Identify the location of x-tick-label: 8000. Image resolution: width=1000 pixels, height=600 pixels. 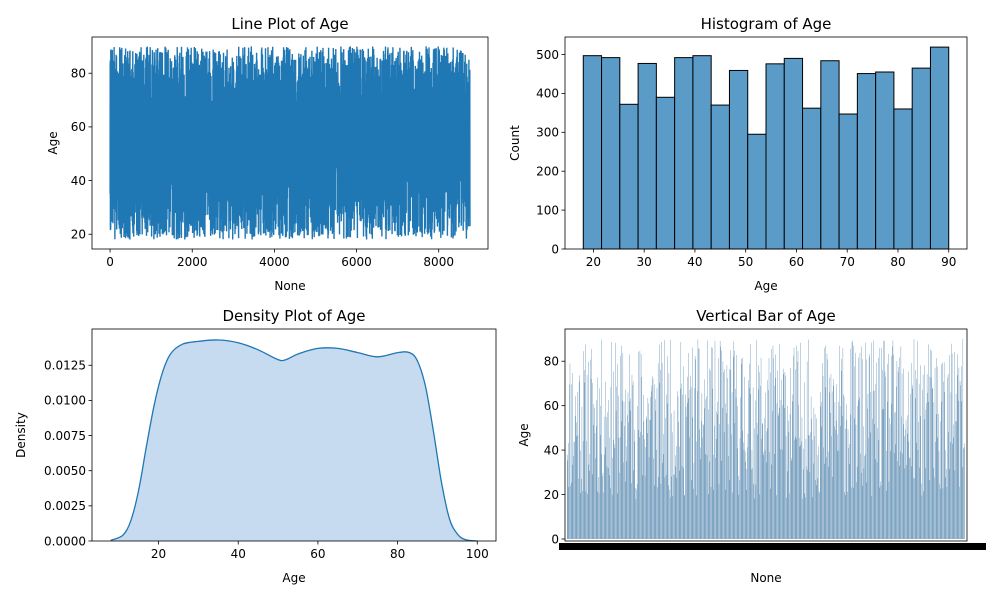
(438, 262).